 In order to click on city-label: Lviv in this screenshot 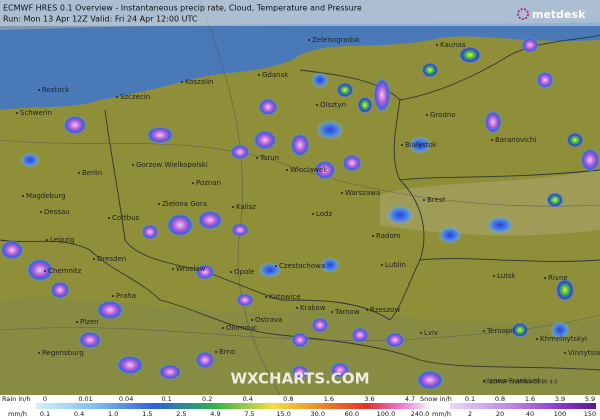, I will do `click(431, 333)`.